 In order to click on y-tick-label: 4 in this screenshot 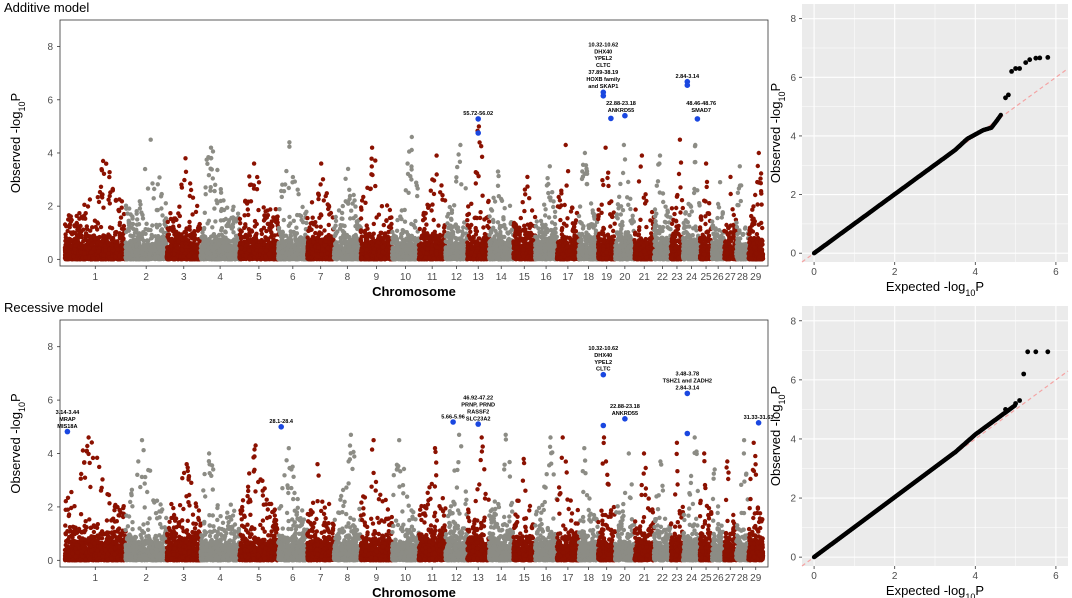, I will do `click(50, 153)`.